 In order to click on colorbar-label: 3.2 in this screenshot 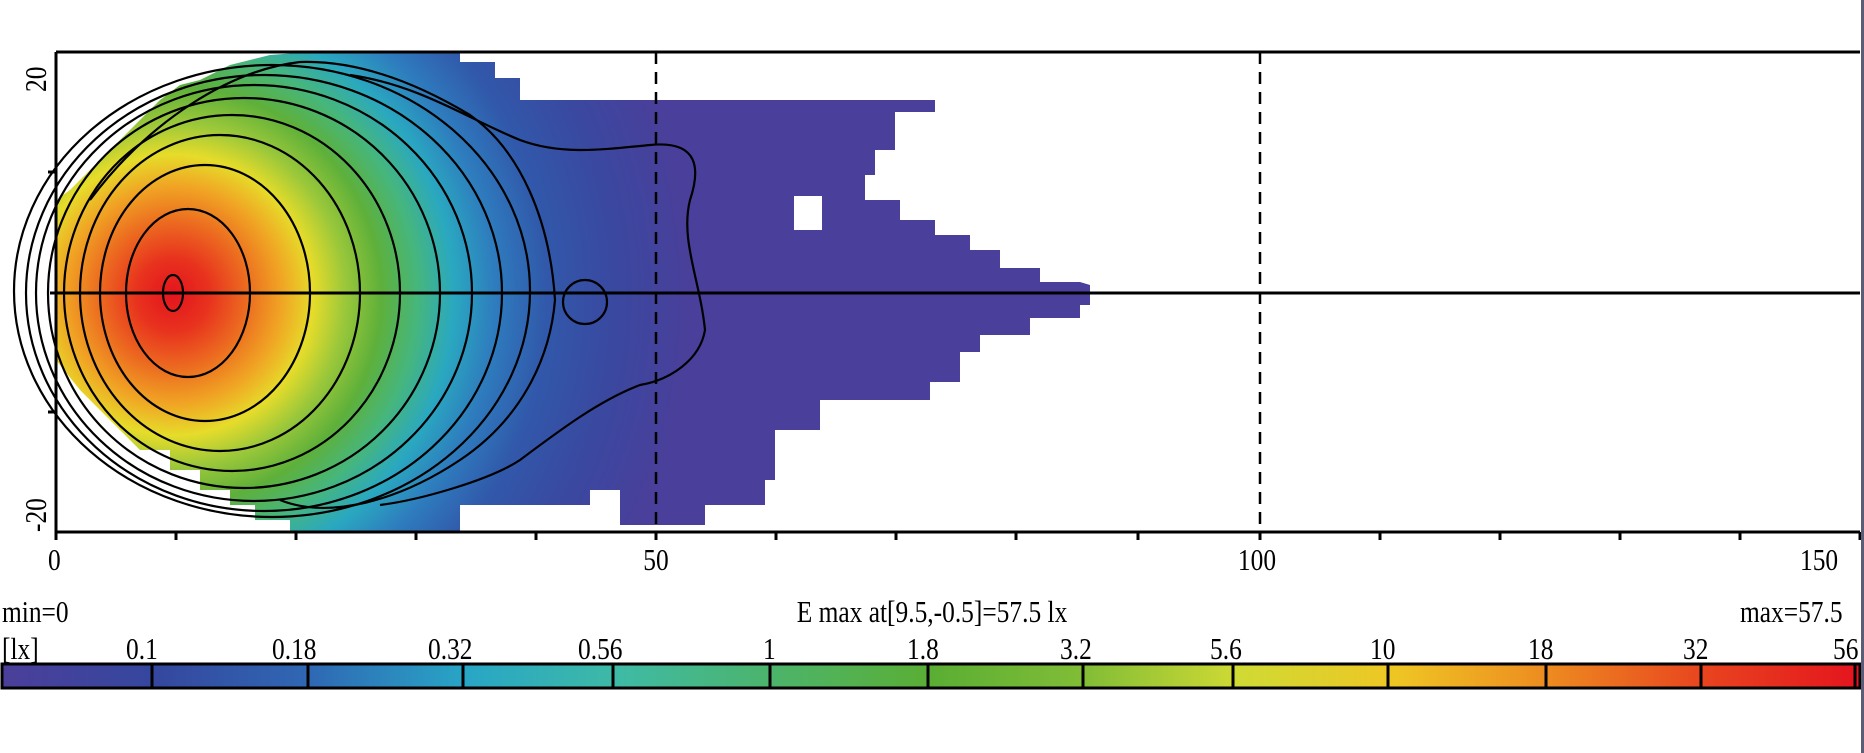, I will do `click(1076, 648)`.